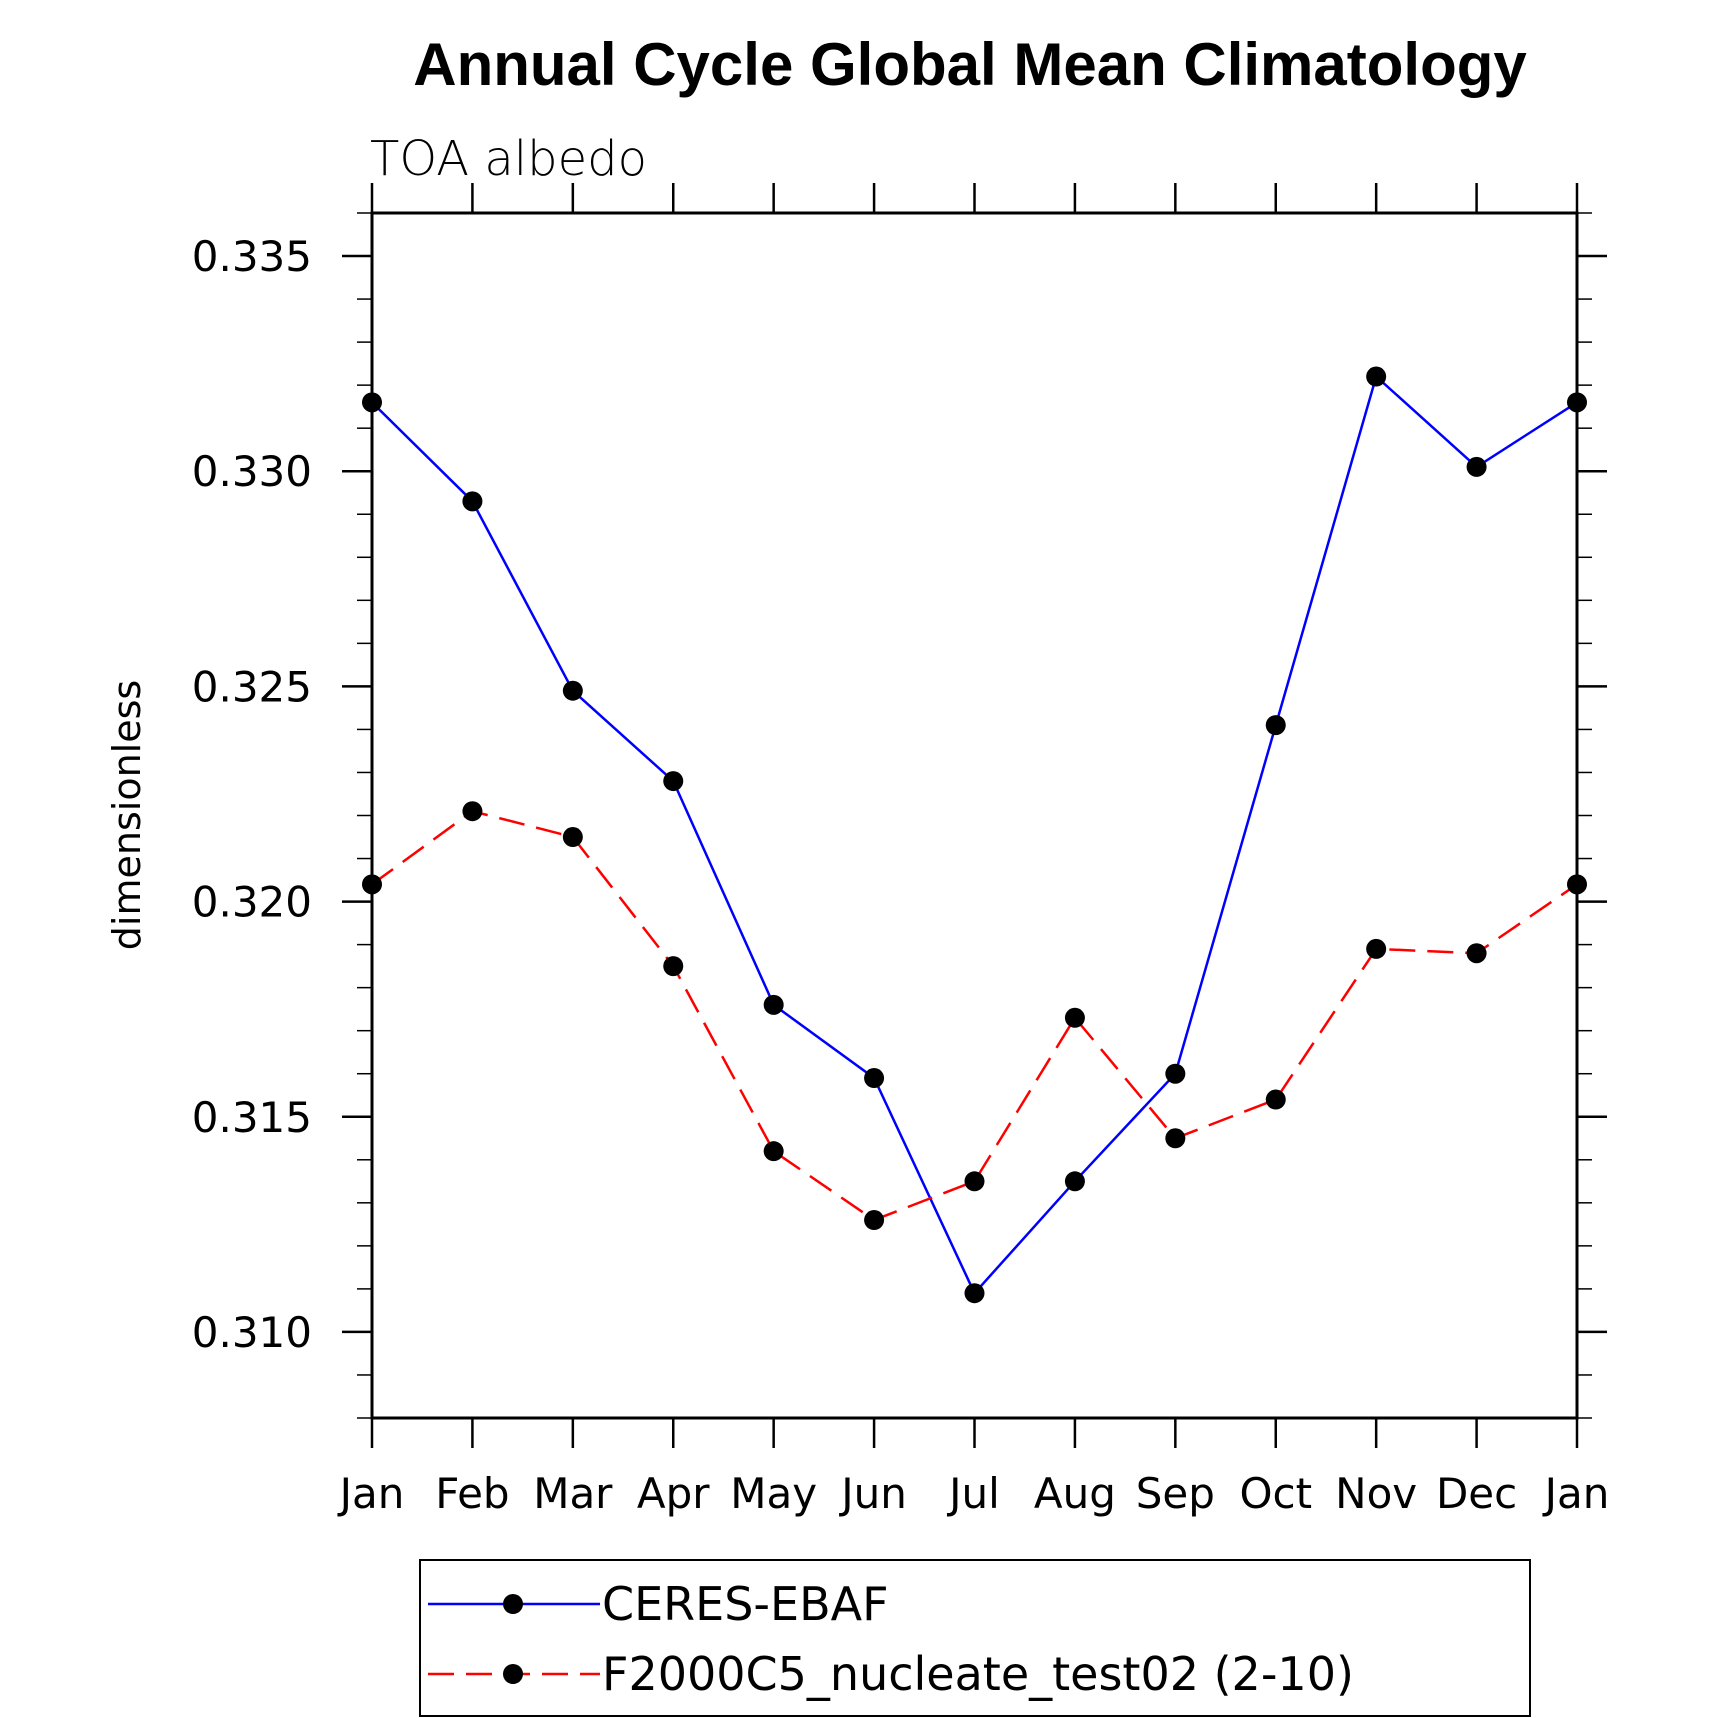 This screenshot has height=1718, width=1710. I want to click on y-tick-label-4: 0.330, so click(252, 471).